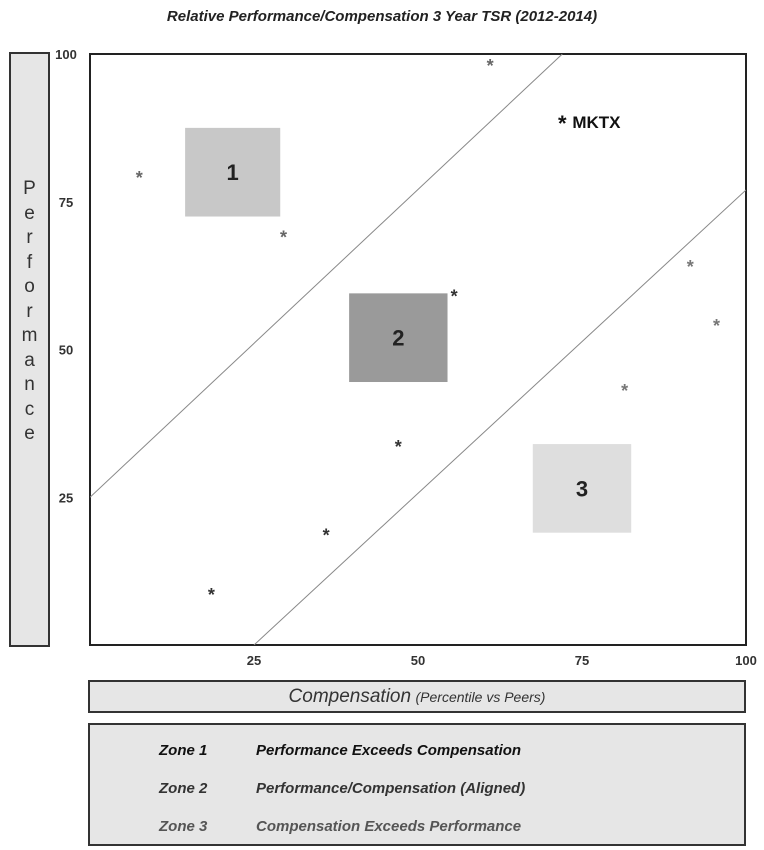 The height and width of the screenshot is (850, 764). I want to click on legend-zone-text: Performance/Compensation (Aligned), so click(391, 788).